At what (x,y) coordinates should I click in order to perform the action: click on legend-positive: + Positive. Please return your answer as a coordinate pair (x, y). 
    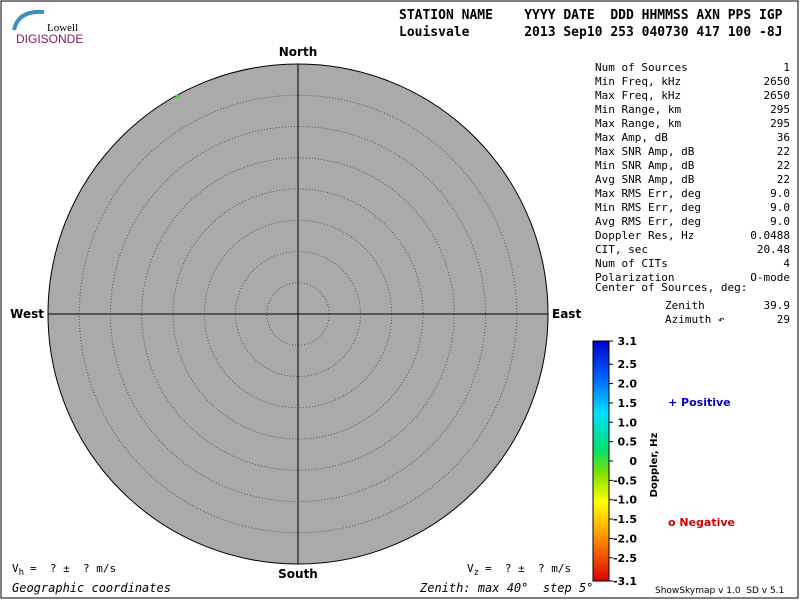
    Looking at the image, I should click on (699, 402).